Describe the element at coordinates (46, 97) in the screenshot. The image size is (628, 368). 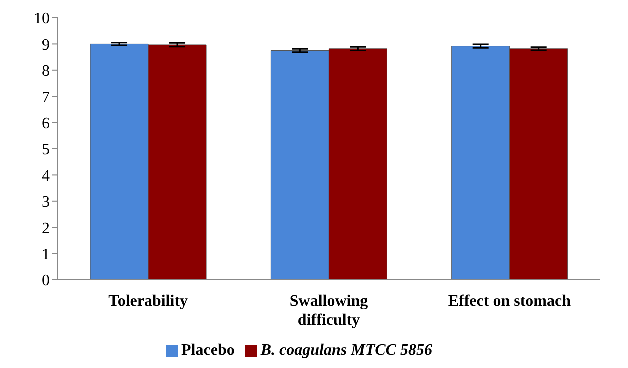
I see `y-tick-label: 7` at that location.